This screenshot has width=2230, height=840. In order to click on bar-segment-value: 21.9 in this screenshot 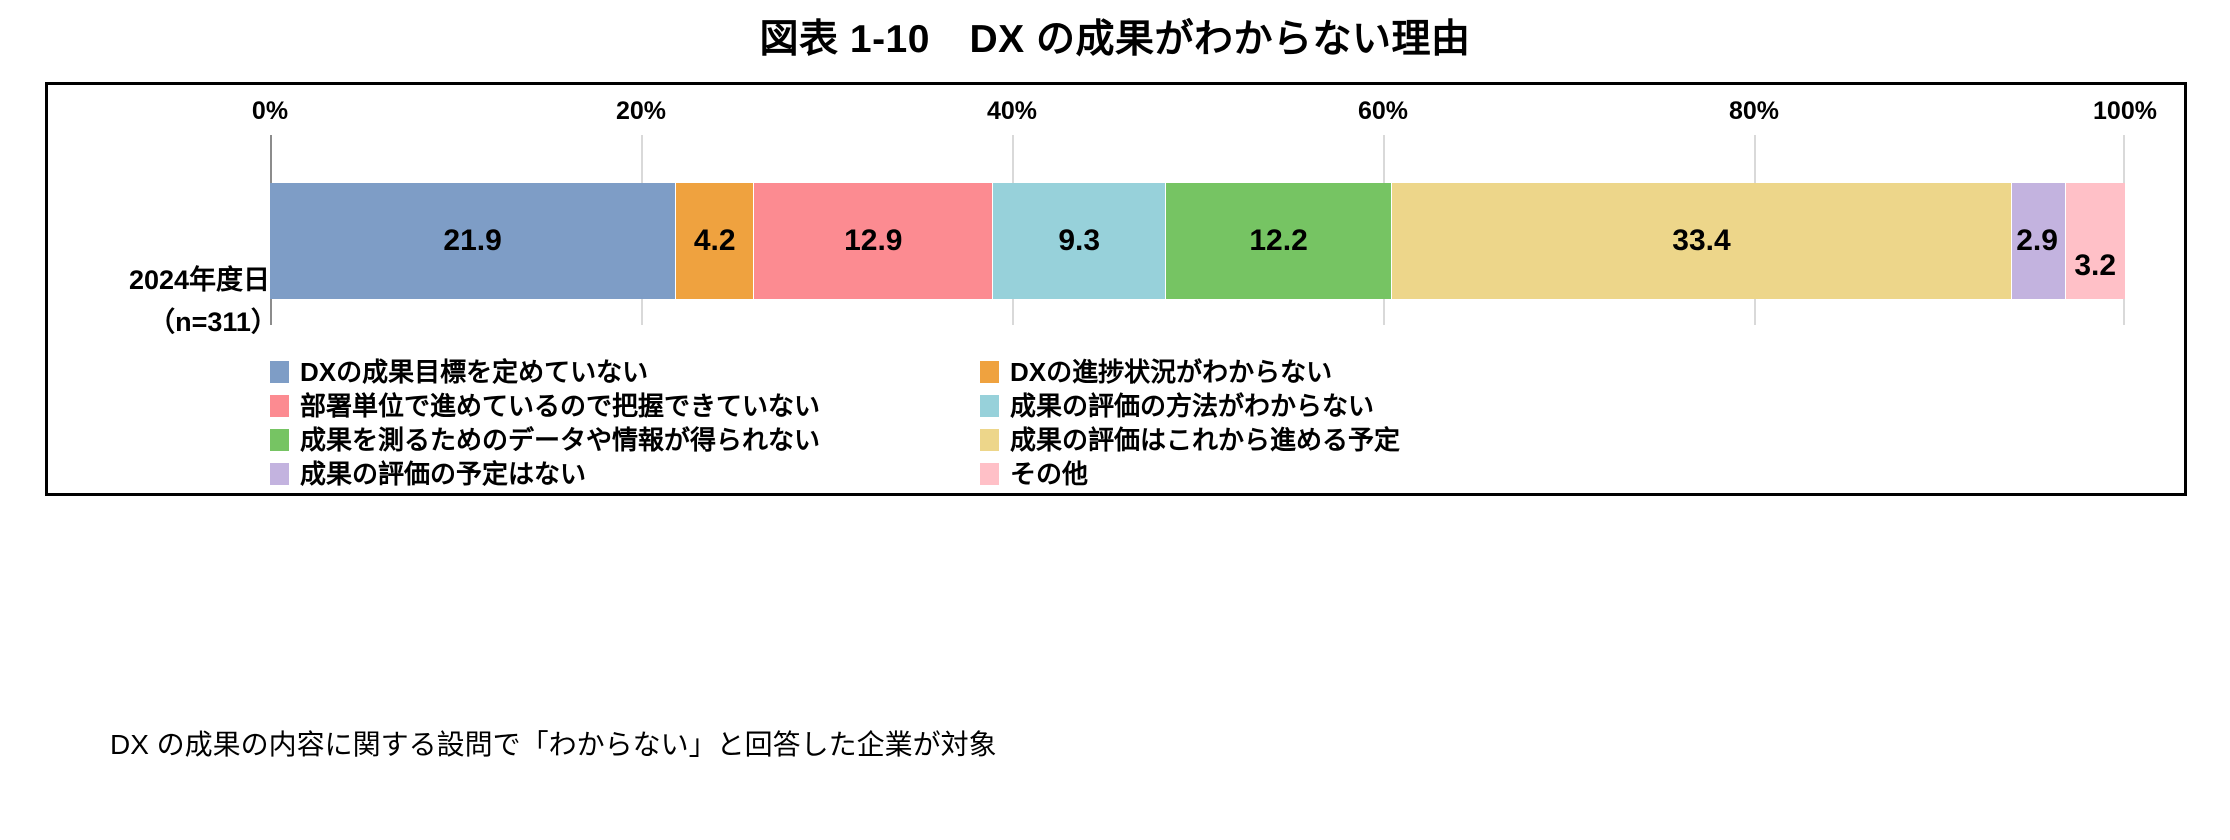, I will do `click(472, 240)`.